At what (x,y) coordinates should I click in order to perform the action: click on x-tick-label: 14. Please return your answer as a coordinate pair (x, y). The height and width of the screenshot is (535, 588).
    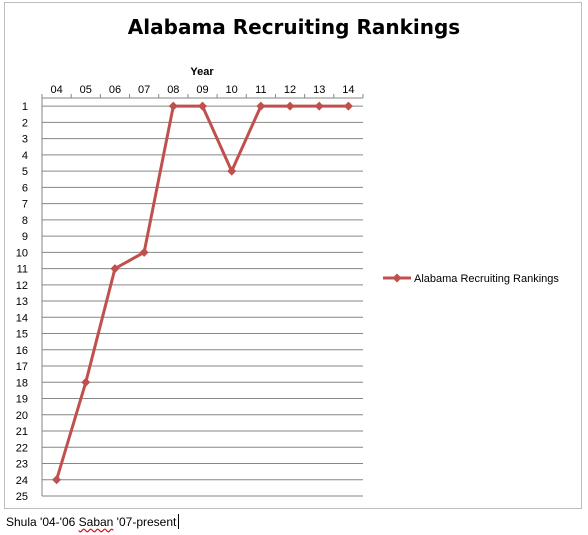
    Looking at the image, I should click on (348, 90).